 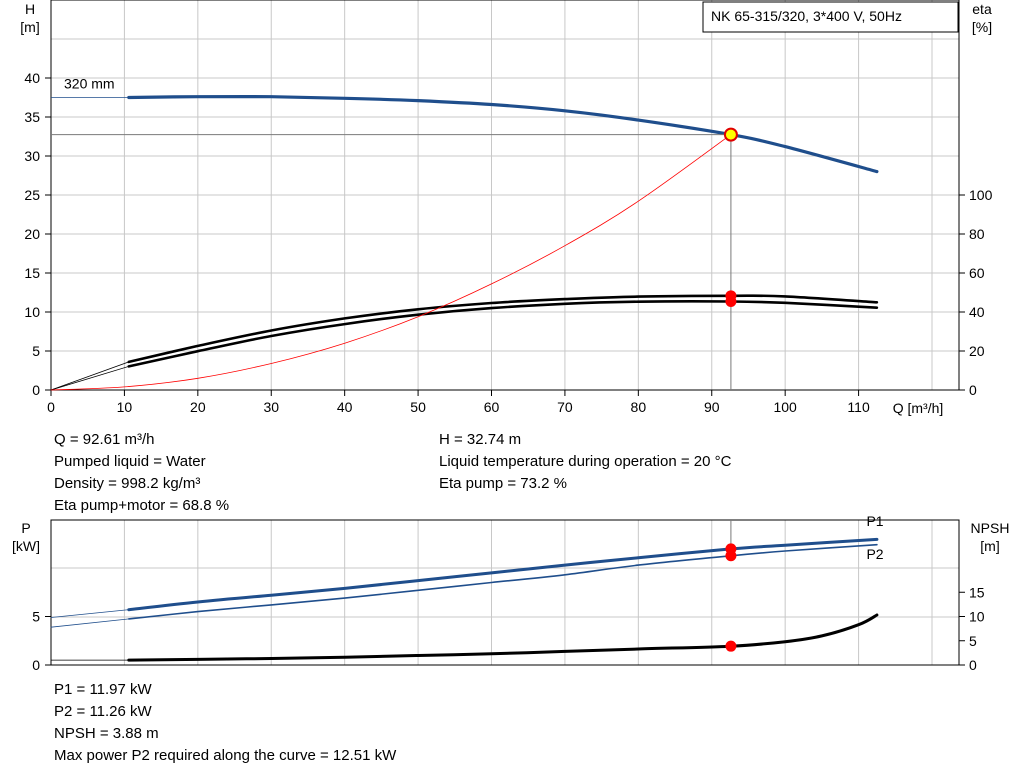 What do you see at coordinates (198, 407) in the screenshot?
I see `x-tick-label: 20` at bounding box center [198, 407].